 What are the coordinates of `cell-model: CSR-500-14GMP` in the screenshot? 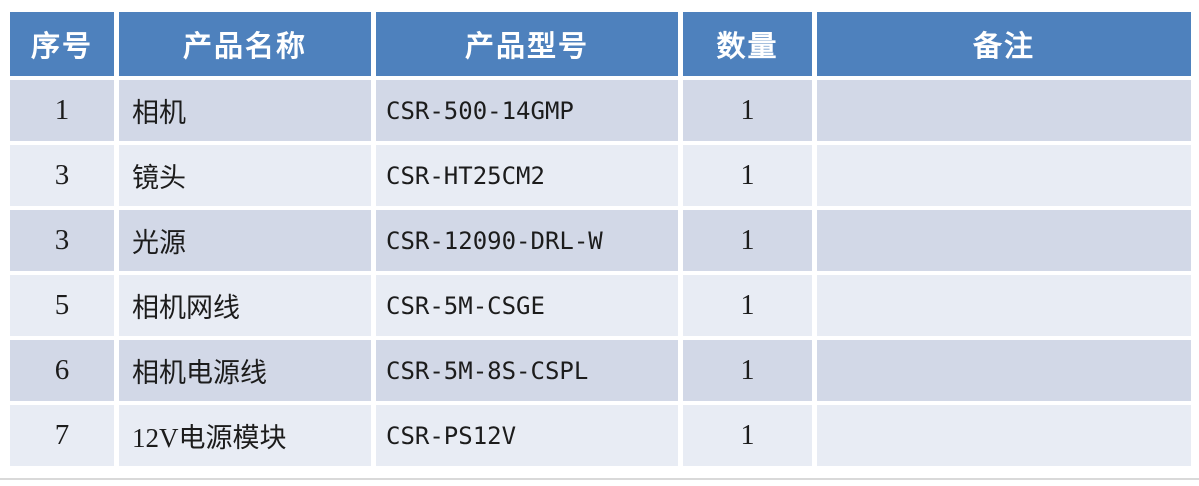 It's located at (527, 110).